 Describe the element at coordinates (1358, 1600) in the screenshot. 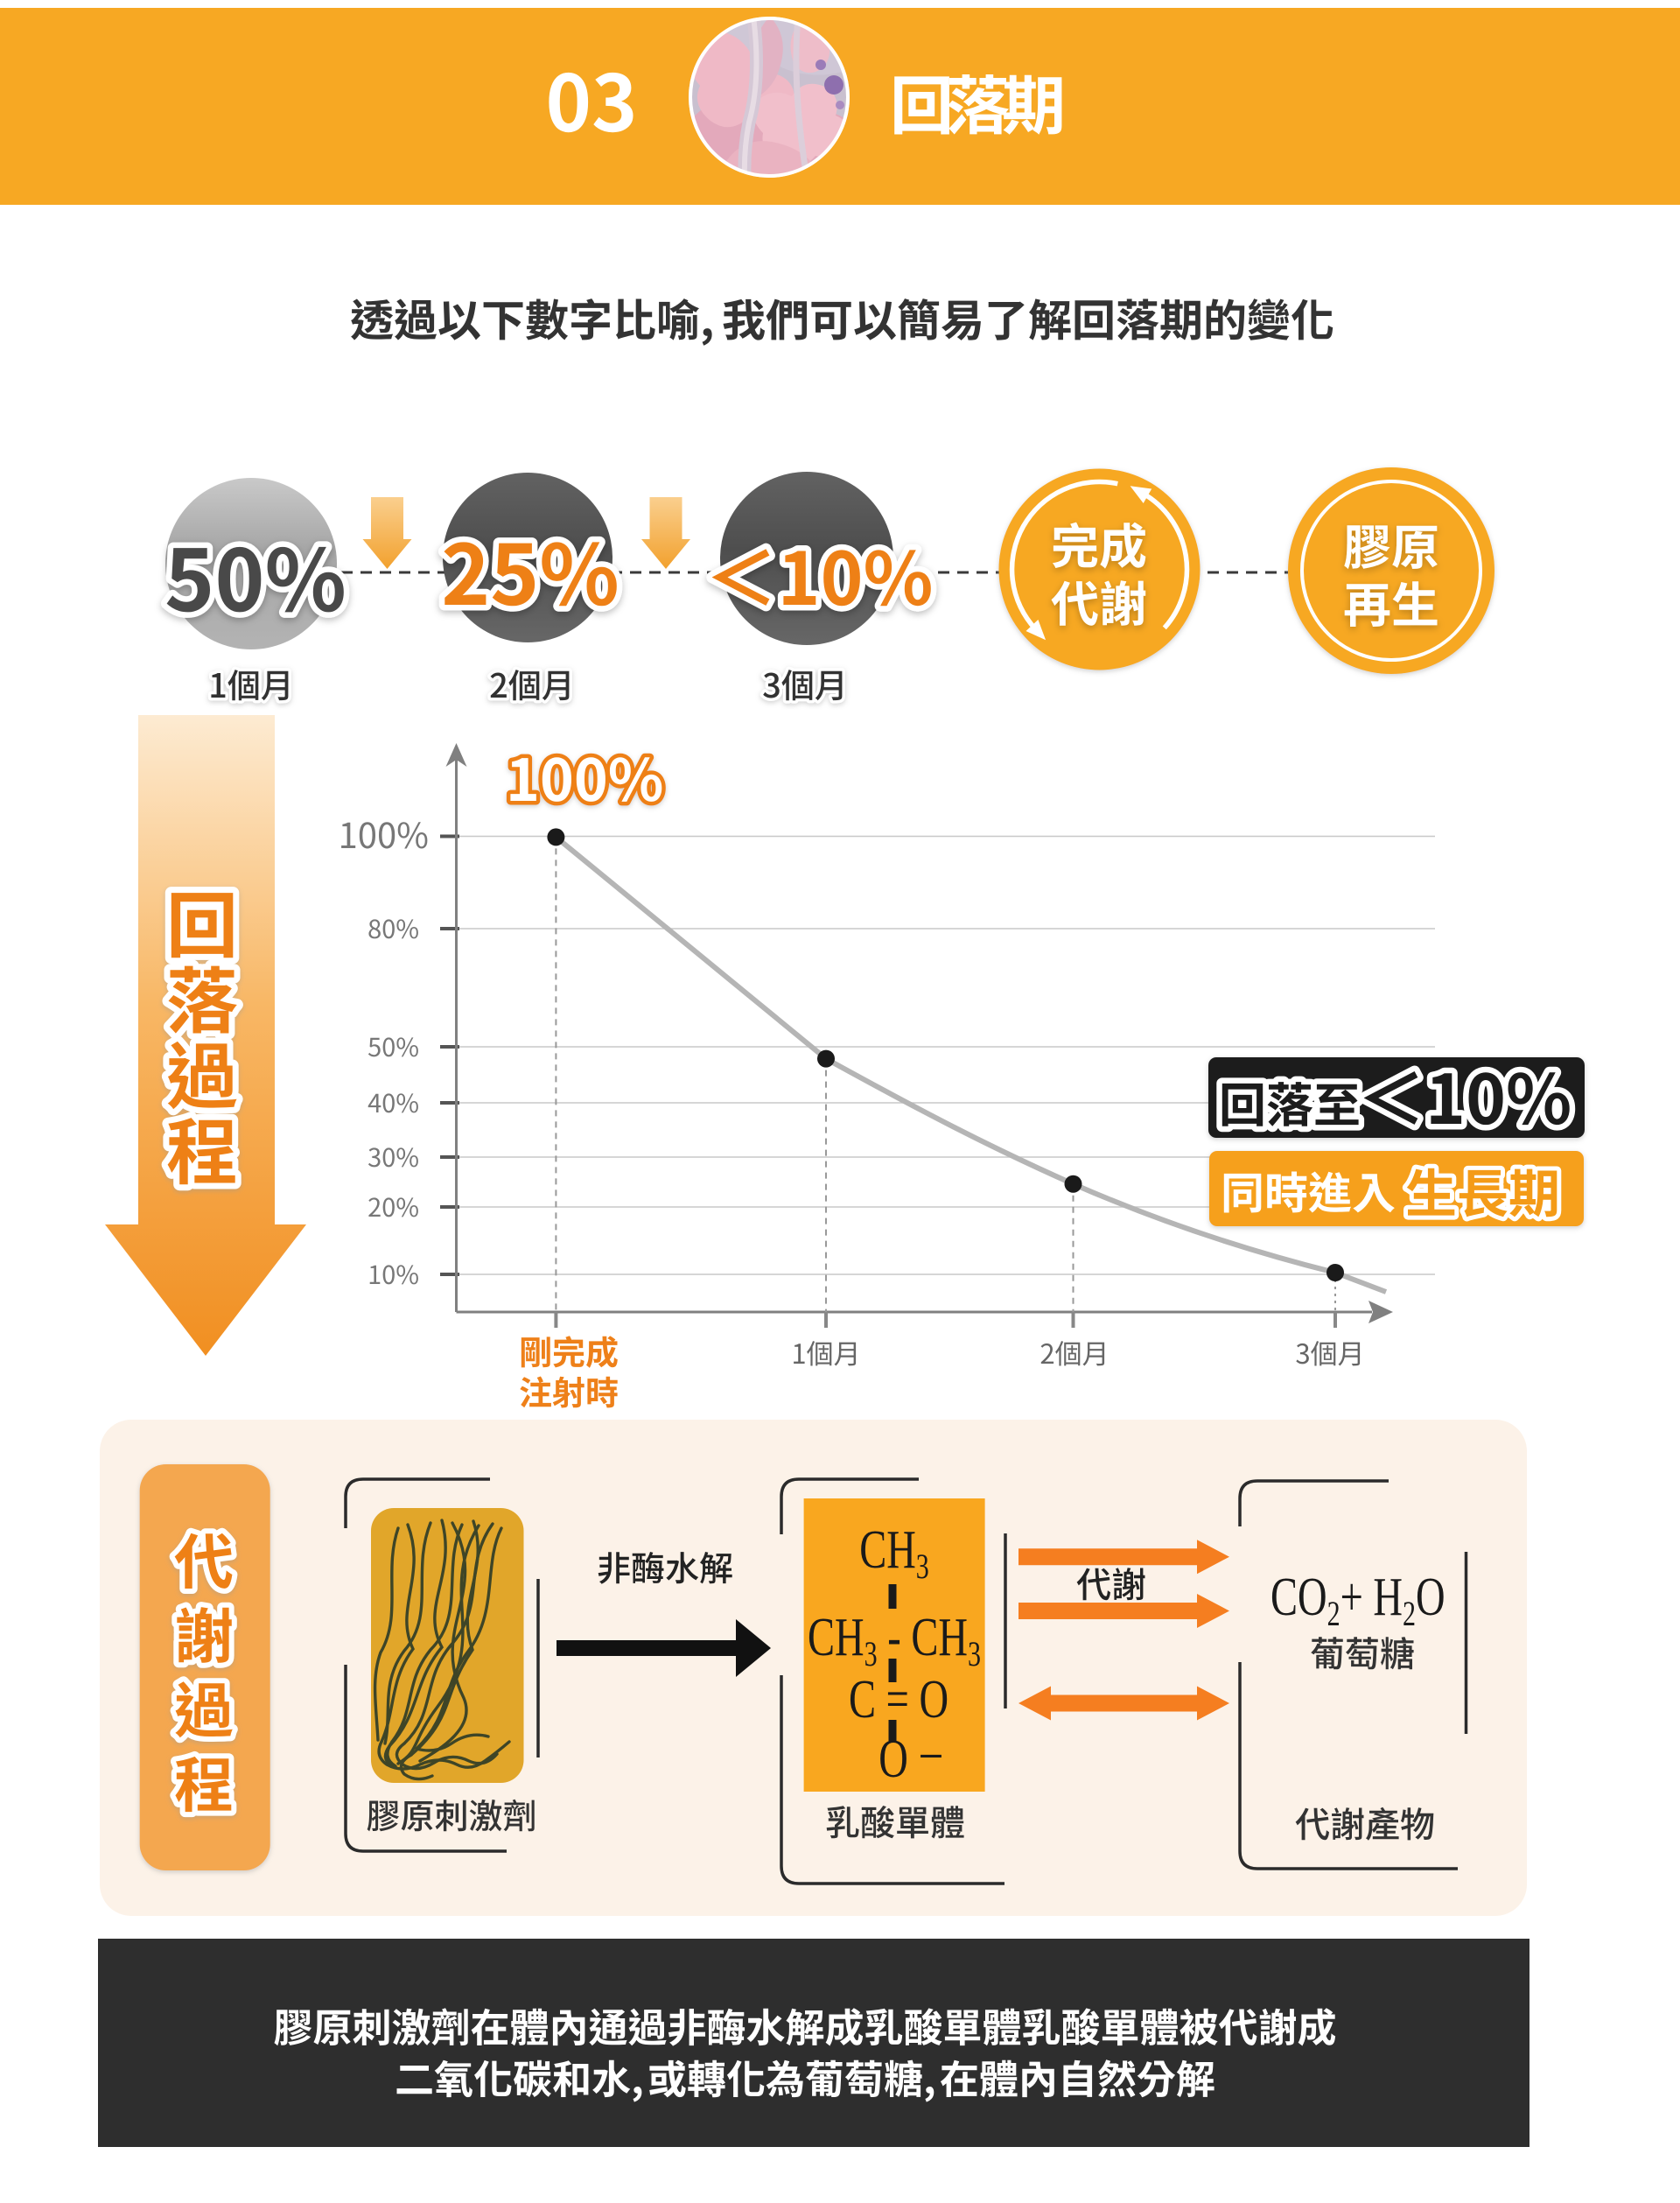

I see `svg-text: CO2+ H2O` at that location.